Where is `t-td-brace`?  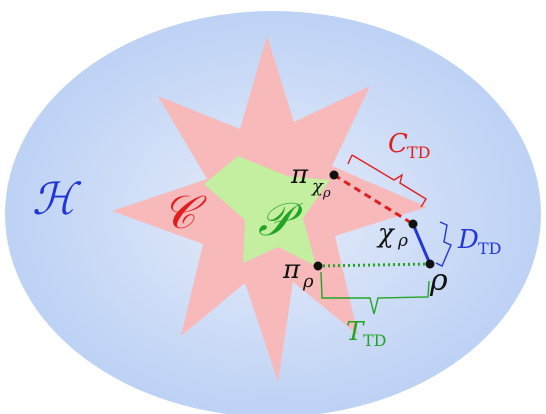 t-td-brace is located at coordinates (375, 293).